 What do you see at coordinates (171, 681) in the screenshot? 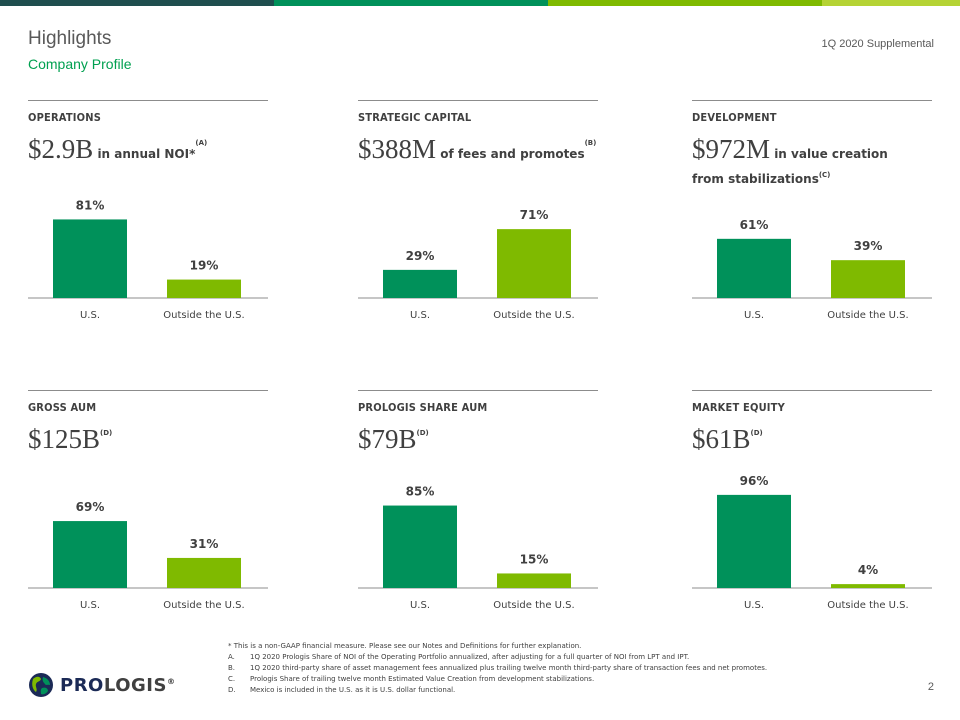
I see `logo-registered-mark: ®` at bounding box center [171, 681].